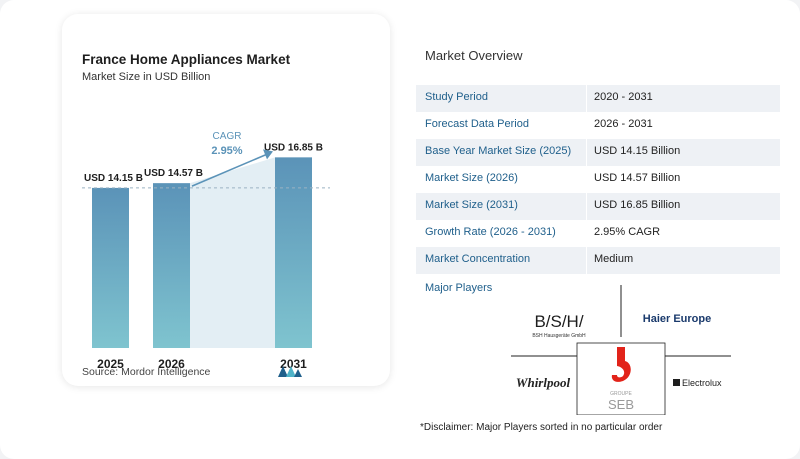 The image size is (800, 459). I want to click on seb-logo: GROUPE SEB, so click(621, 379).